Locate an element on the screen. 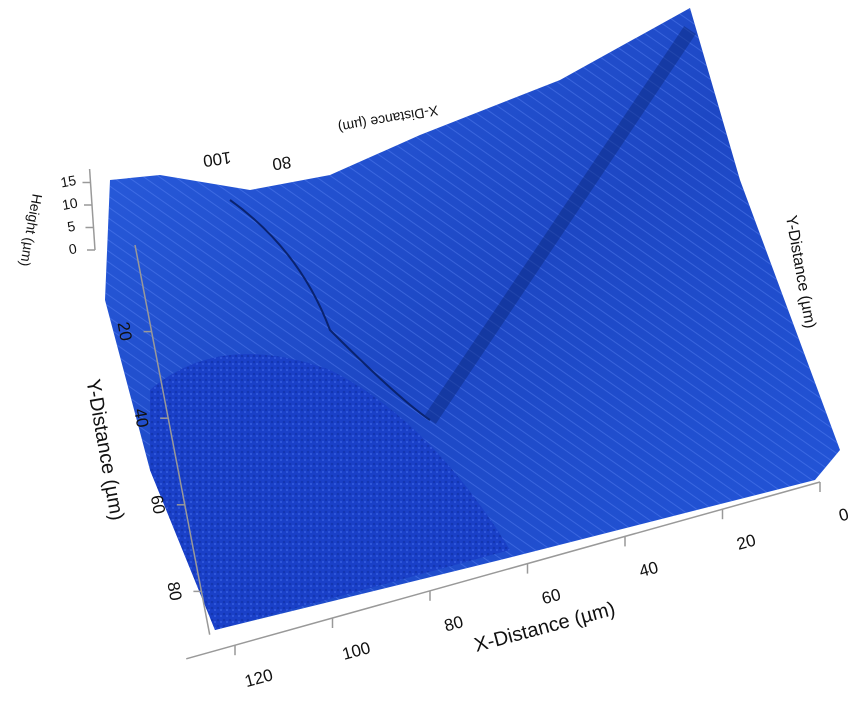 The height and width of the screenshot is (713, 860). z-tick-label: 0 is located at coordinates (73, 248).